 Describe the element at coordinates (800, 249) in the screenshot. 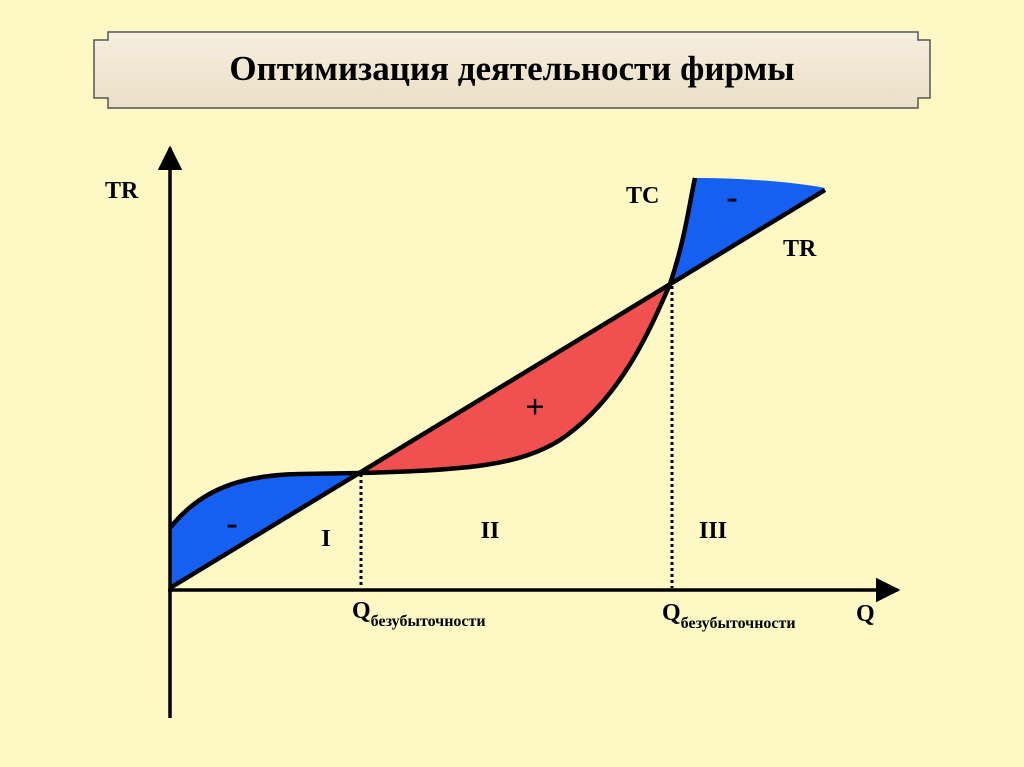

I see `tr-label: TR` at that location.